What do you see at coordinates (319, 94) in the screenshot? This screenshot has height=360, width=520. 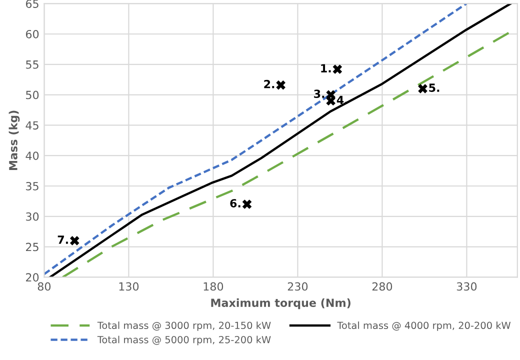 I see `annotation: 3.` at bounding box center [319, 94].